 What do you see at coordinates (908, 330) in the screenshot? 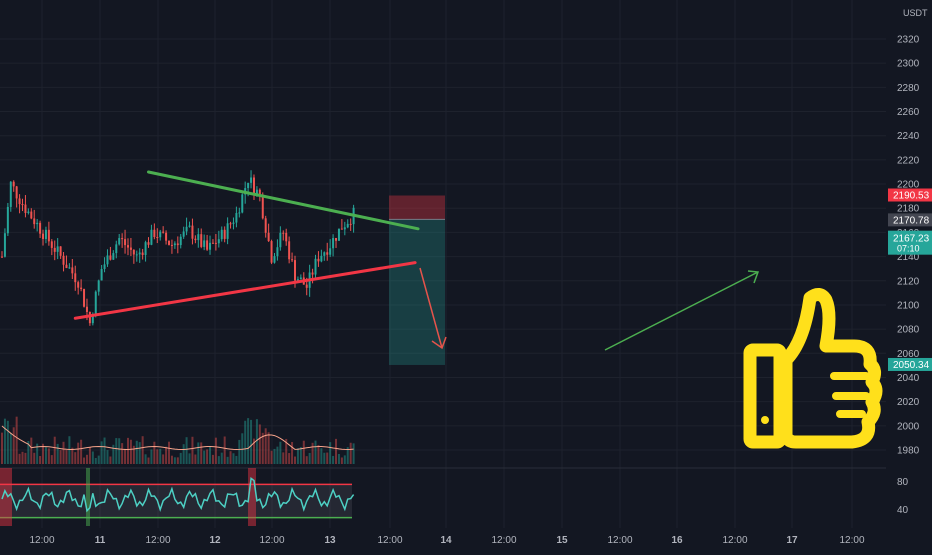
I see `price-tick-label: 2080` at bounding box center [908, 330].